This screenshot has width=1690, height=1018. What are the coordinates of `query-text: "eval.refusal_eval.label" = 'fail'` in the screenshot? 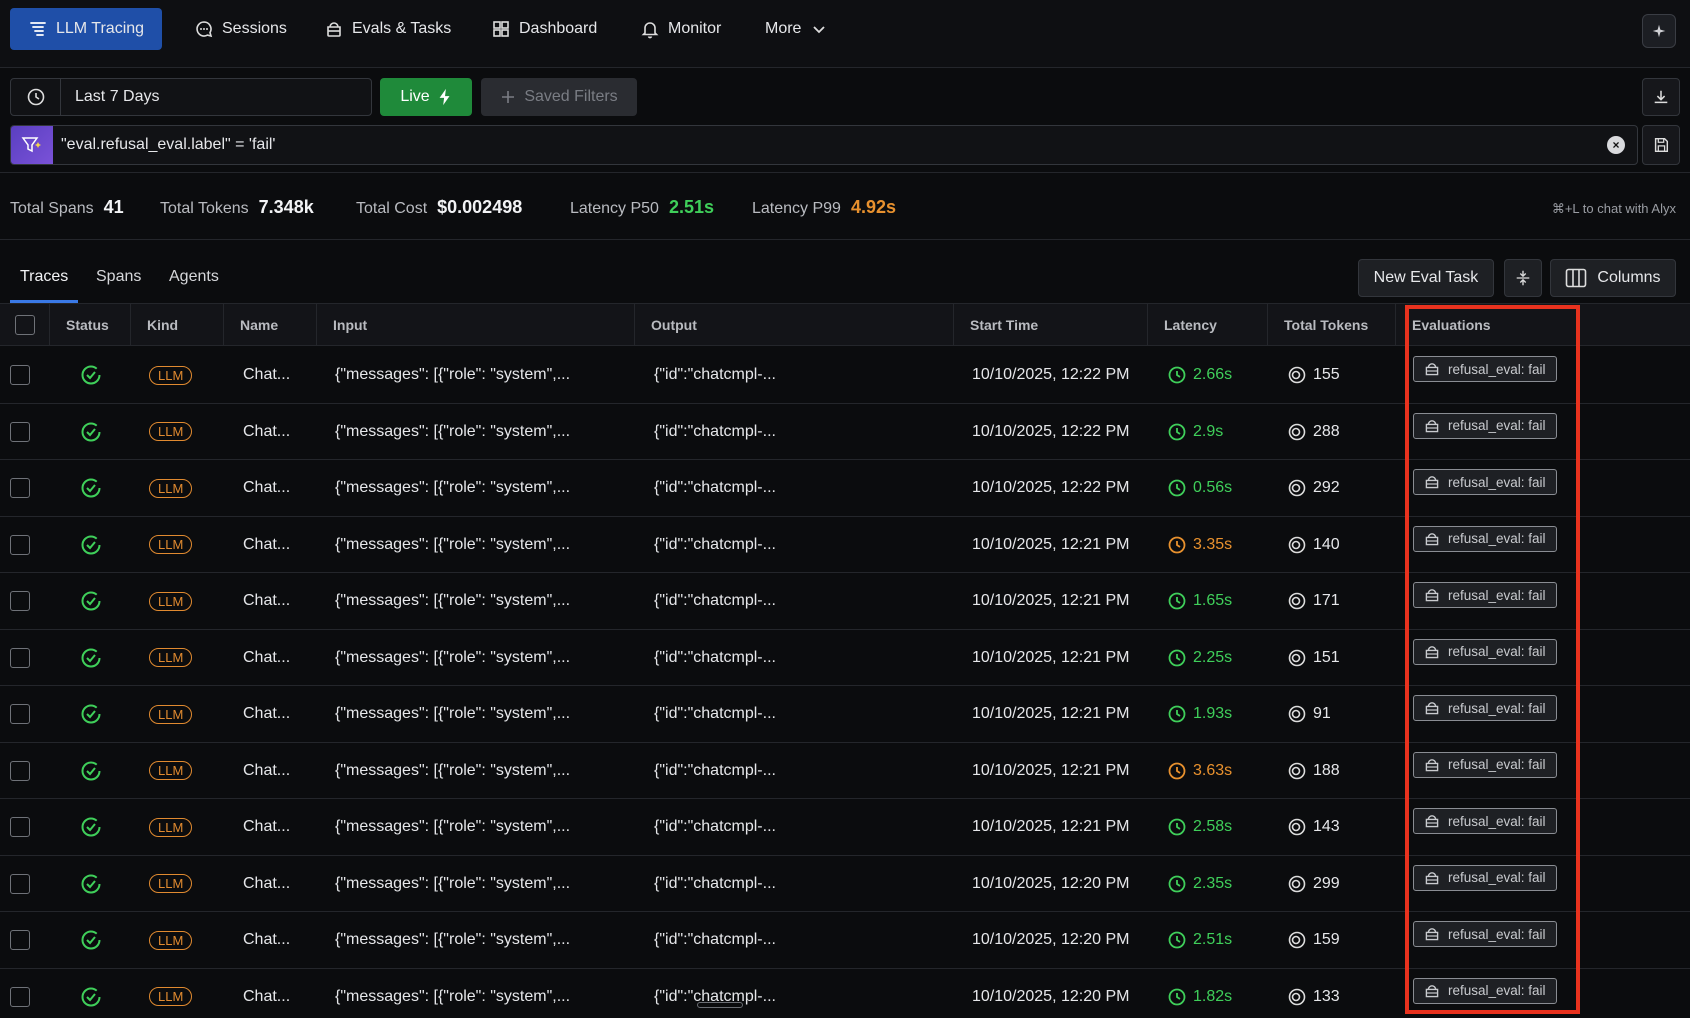 It's located at (168, 144).